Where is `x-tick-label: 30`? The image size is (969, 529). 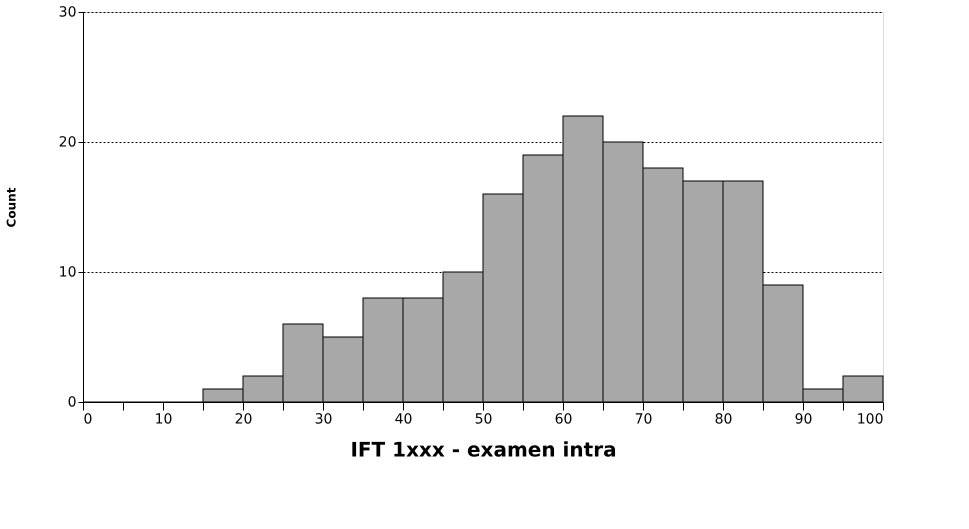
x-tick-label: 30 is located at coordinates (323, 420).